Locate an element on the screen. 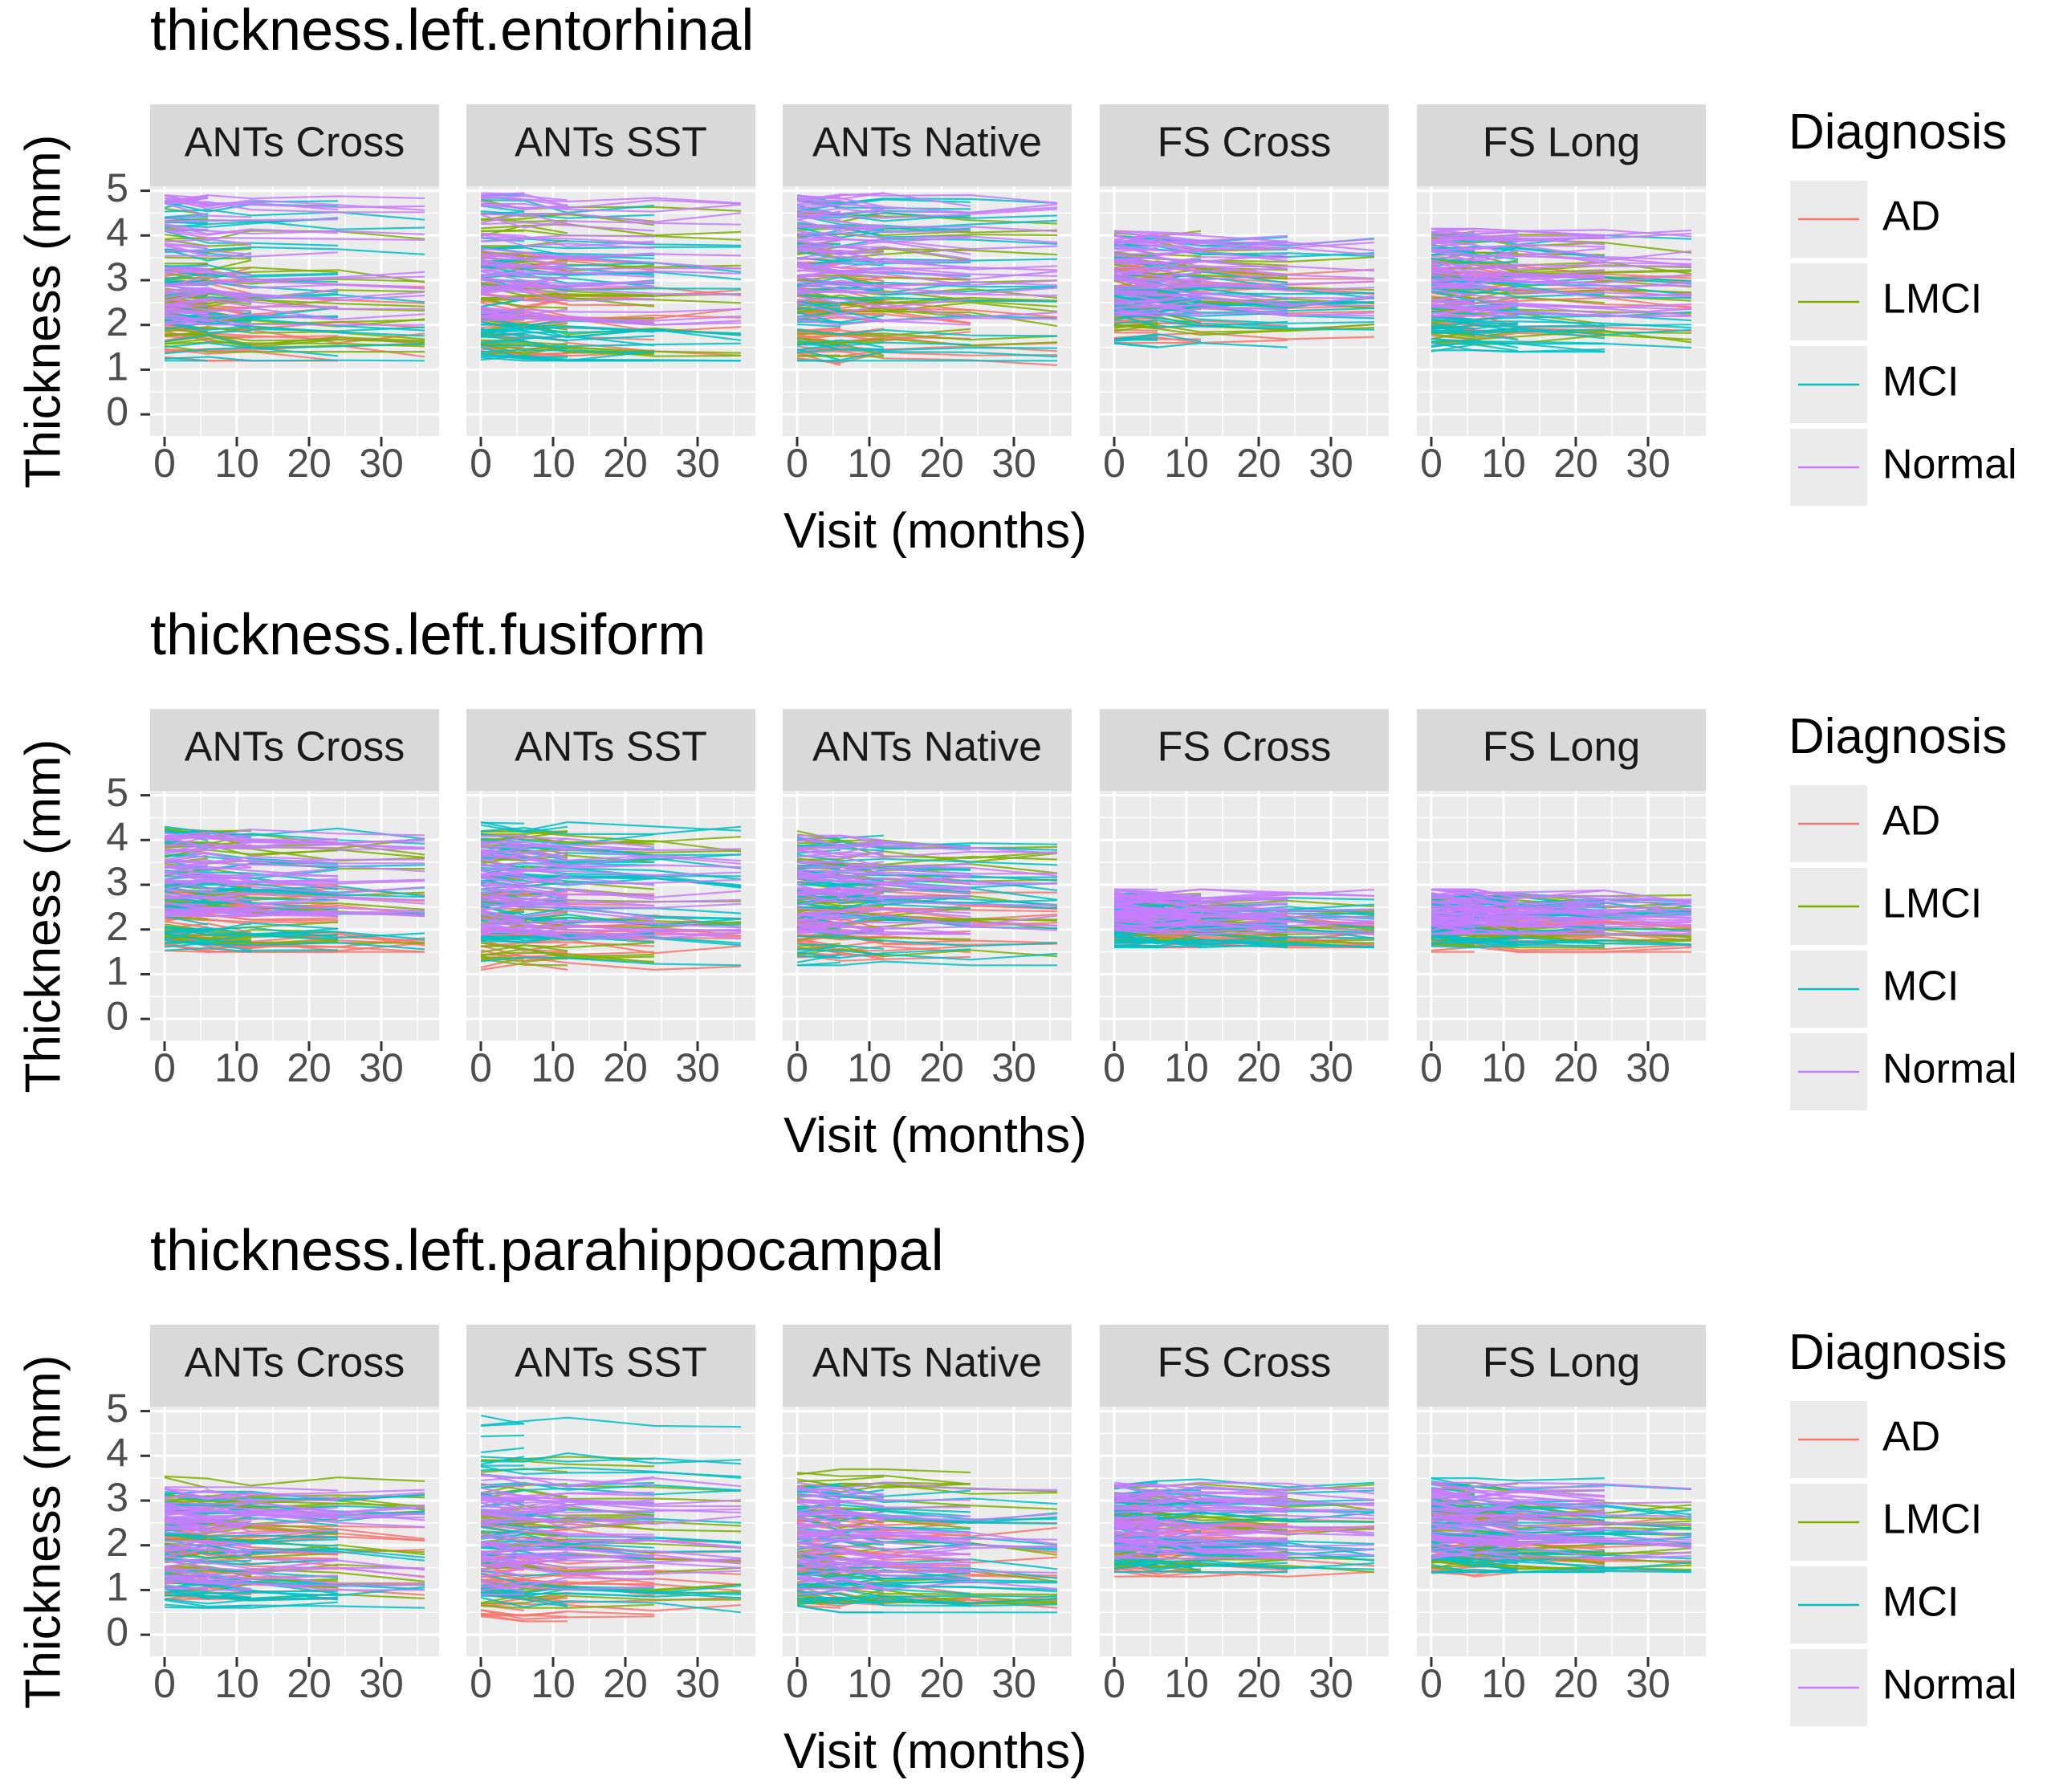 Image resolution: width=2047 pixels, height=1792 pixels. strip-label: ANTs Native is located at coordinates (927, 143).